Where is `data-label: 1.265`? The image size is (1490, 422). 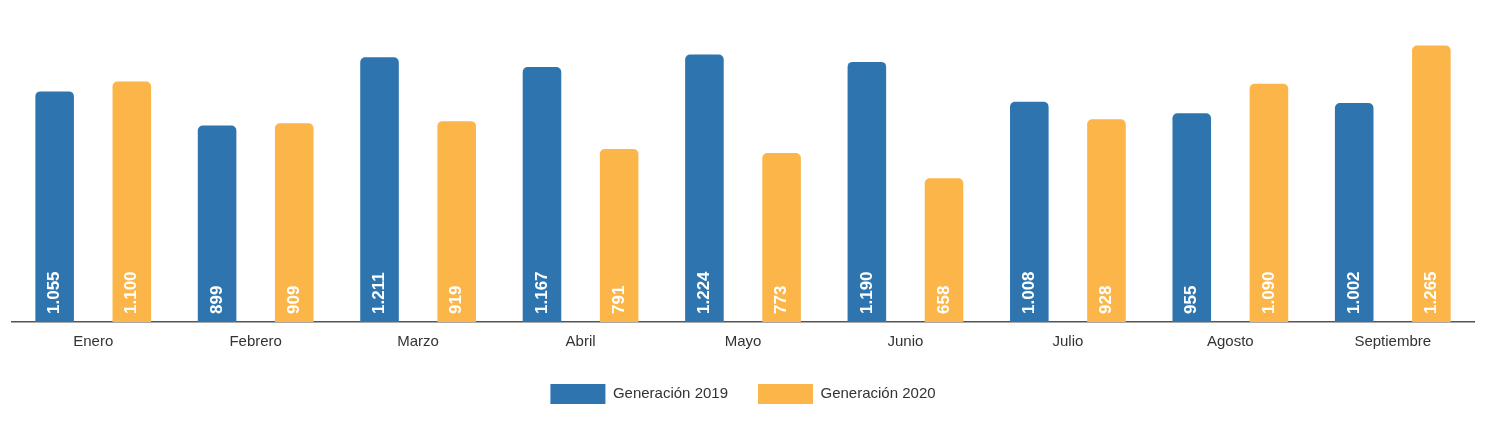
data-label: 1.265 is located at coordinates (1431, 292).